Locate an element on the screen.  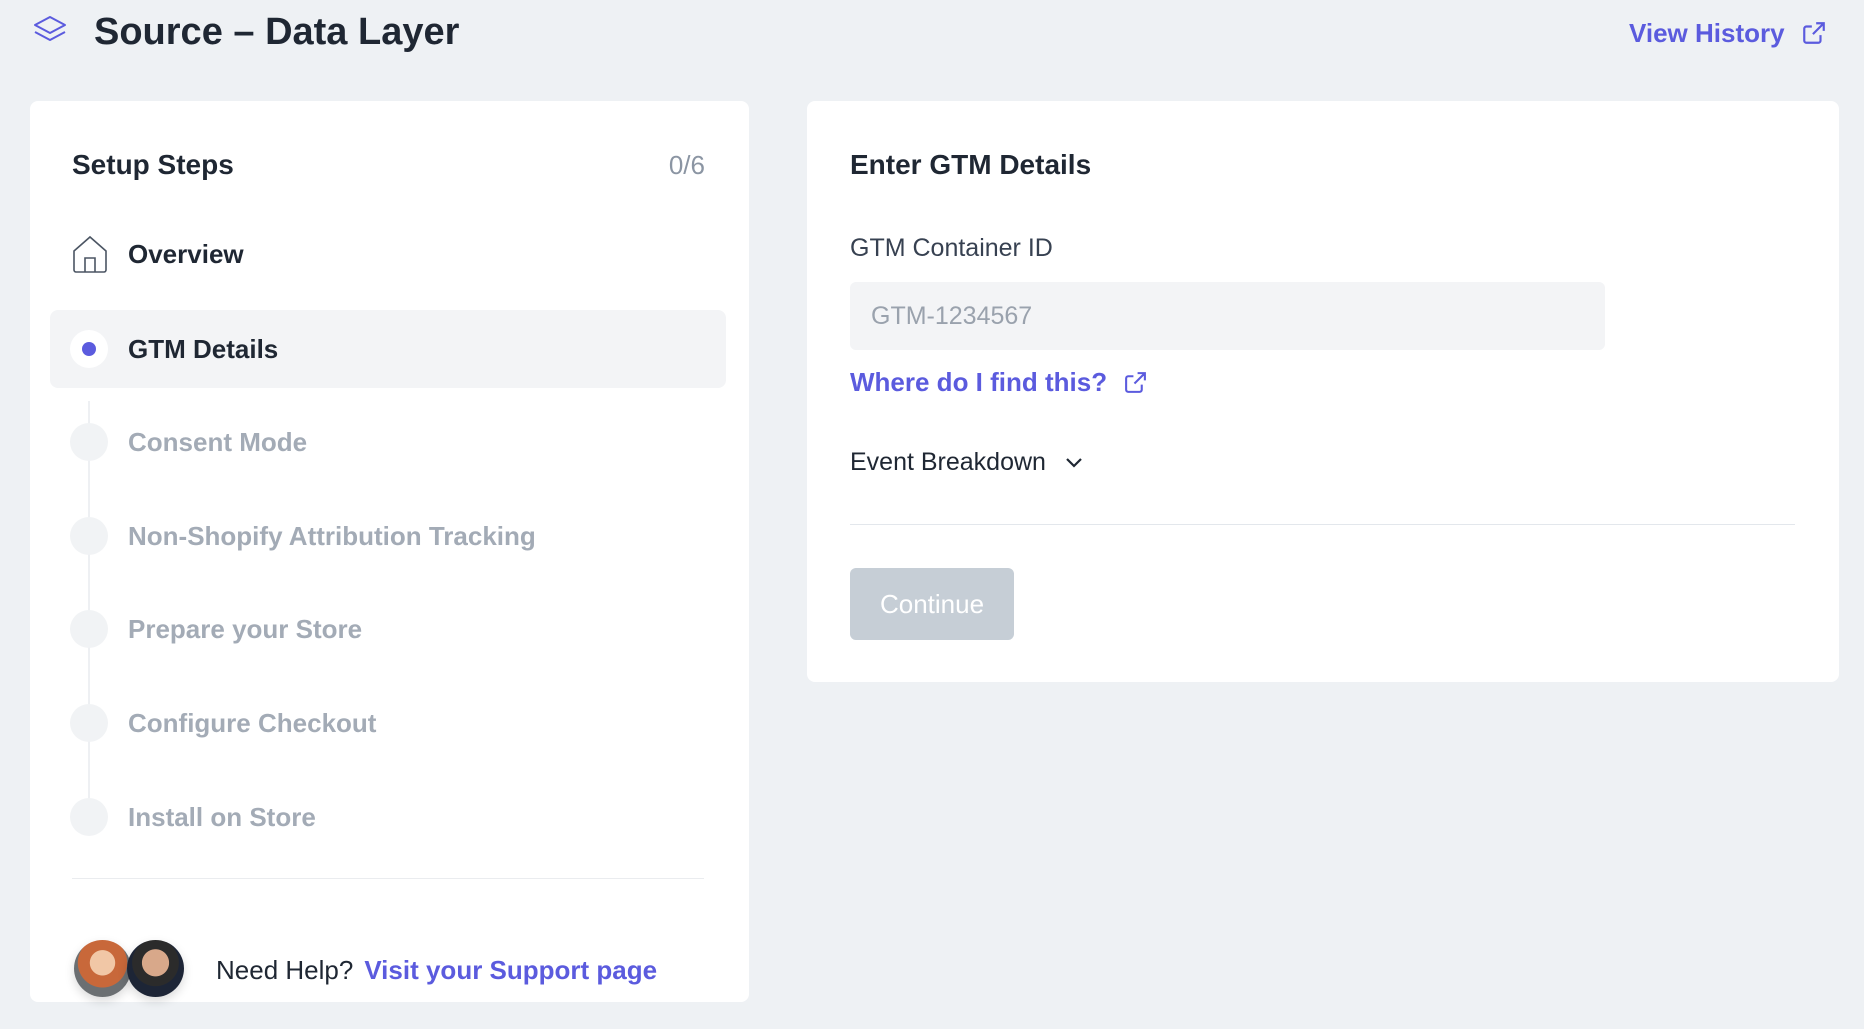
step-consent-mode: Consent Mode is located at coordinates (388, 442).